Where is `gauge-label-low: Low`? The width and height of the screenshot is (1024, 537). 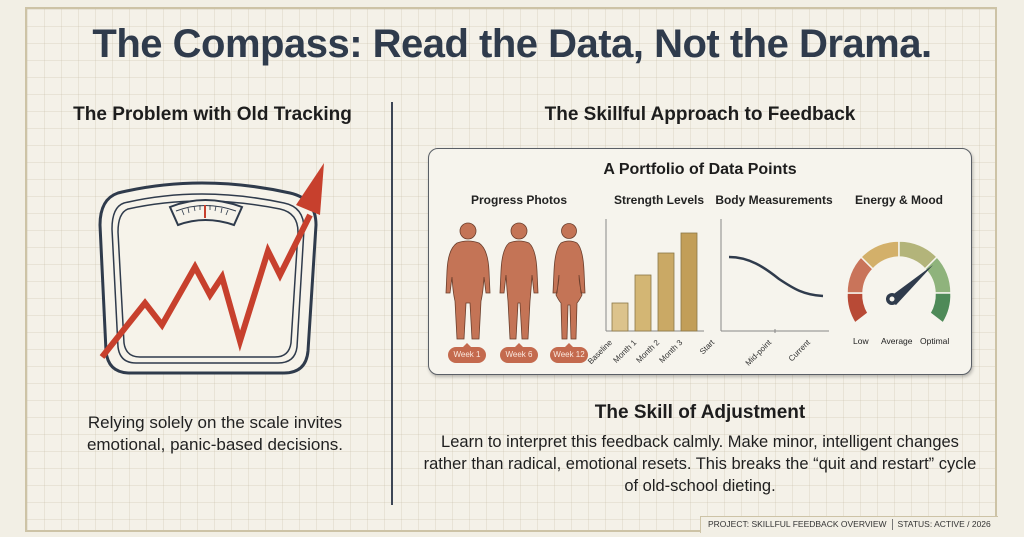
gauge-label-low: Low is located at coordinates (861, 341).